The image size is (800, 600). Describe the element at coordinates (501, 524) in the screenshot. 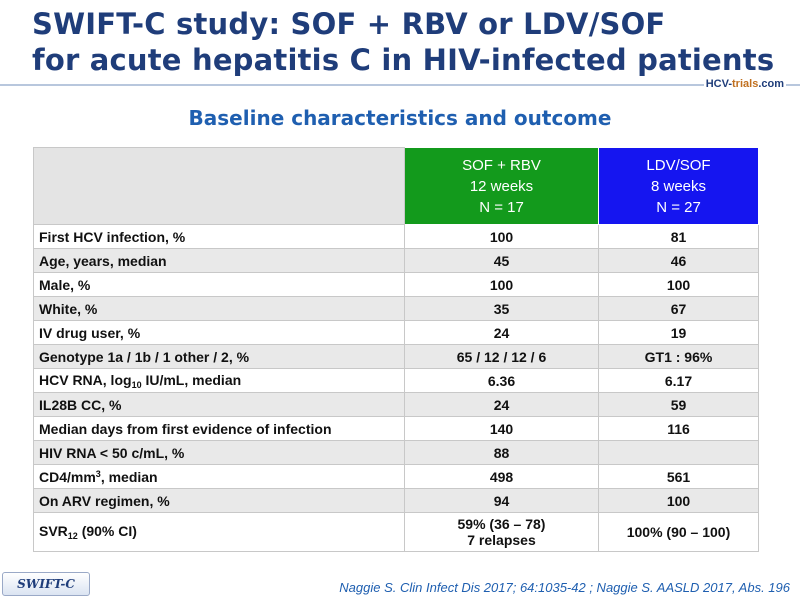

I see `svr-sof-ci: 59% (36 – 78)` at that location.